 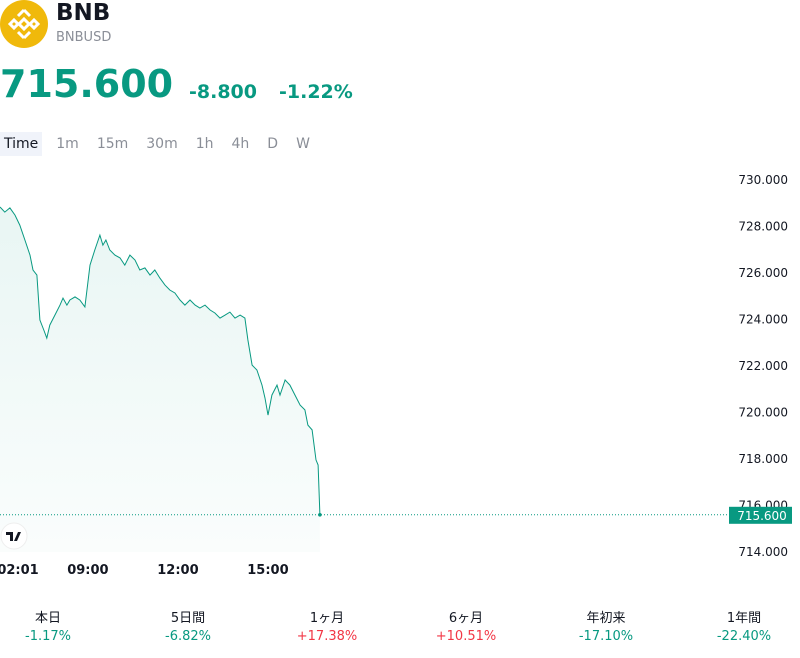 What do you see at coordinates (763, 180) in the screenshot?
I see `y-tick-label: 730.000` at bounding box center [763, 180].